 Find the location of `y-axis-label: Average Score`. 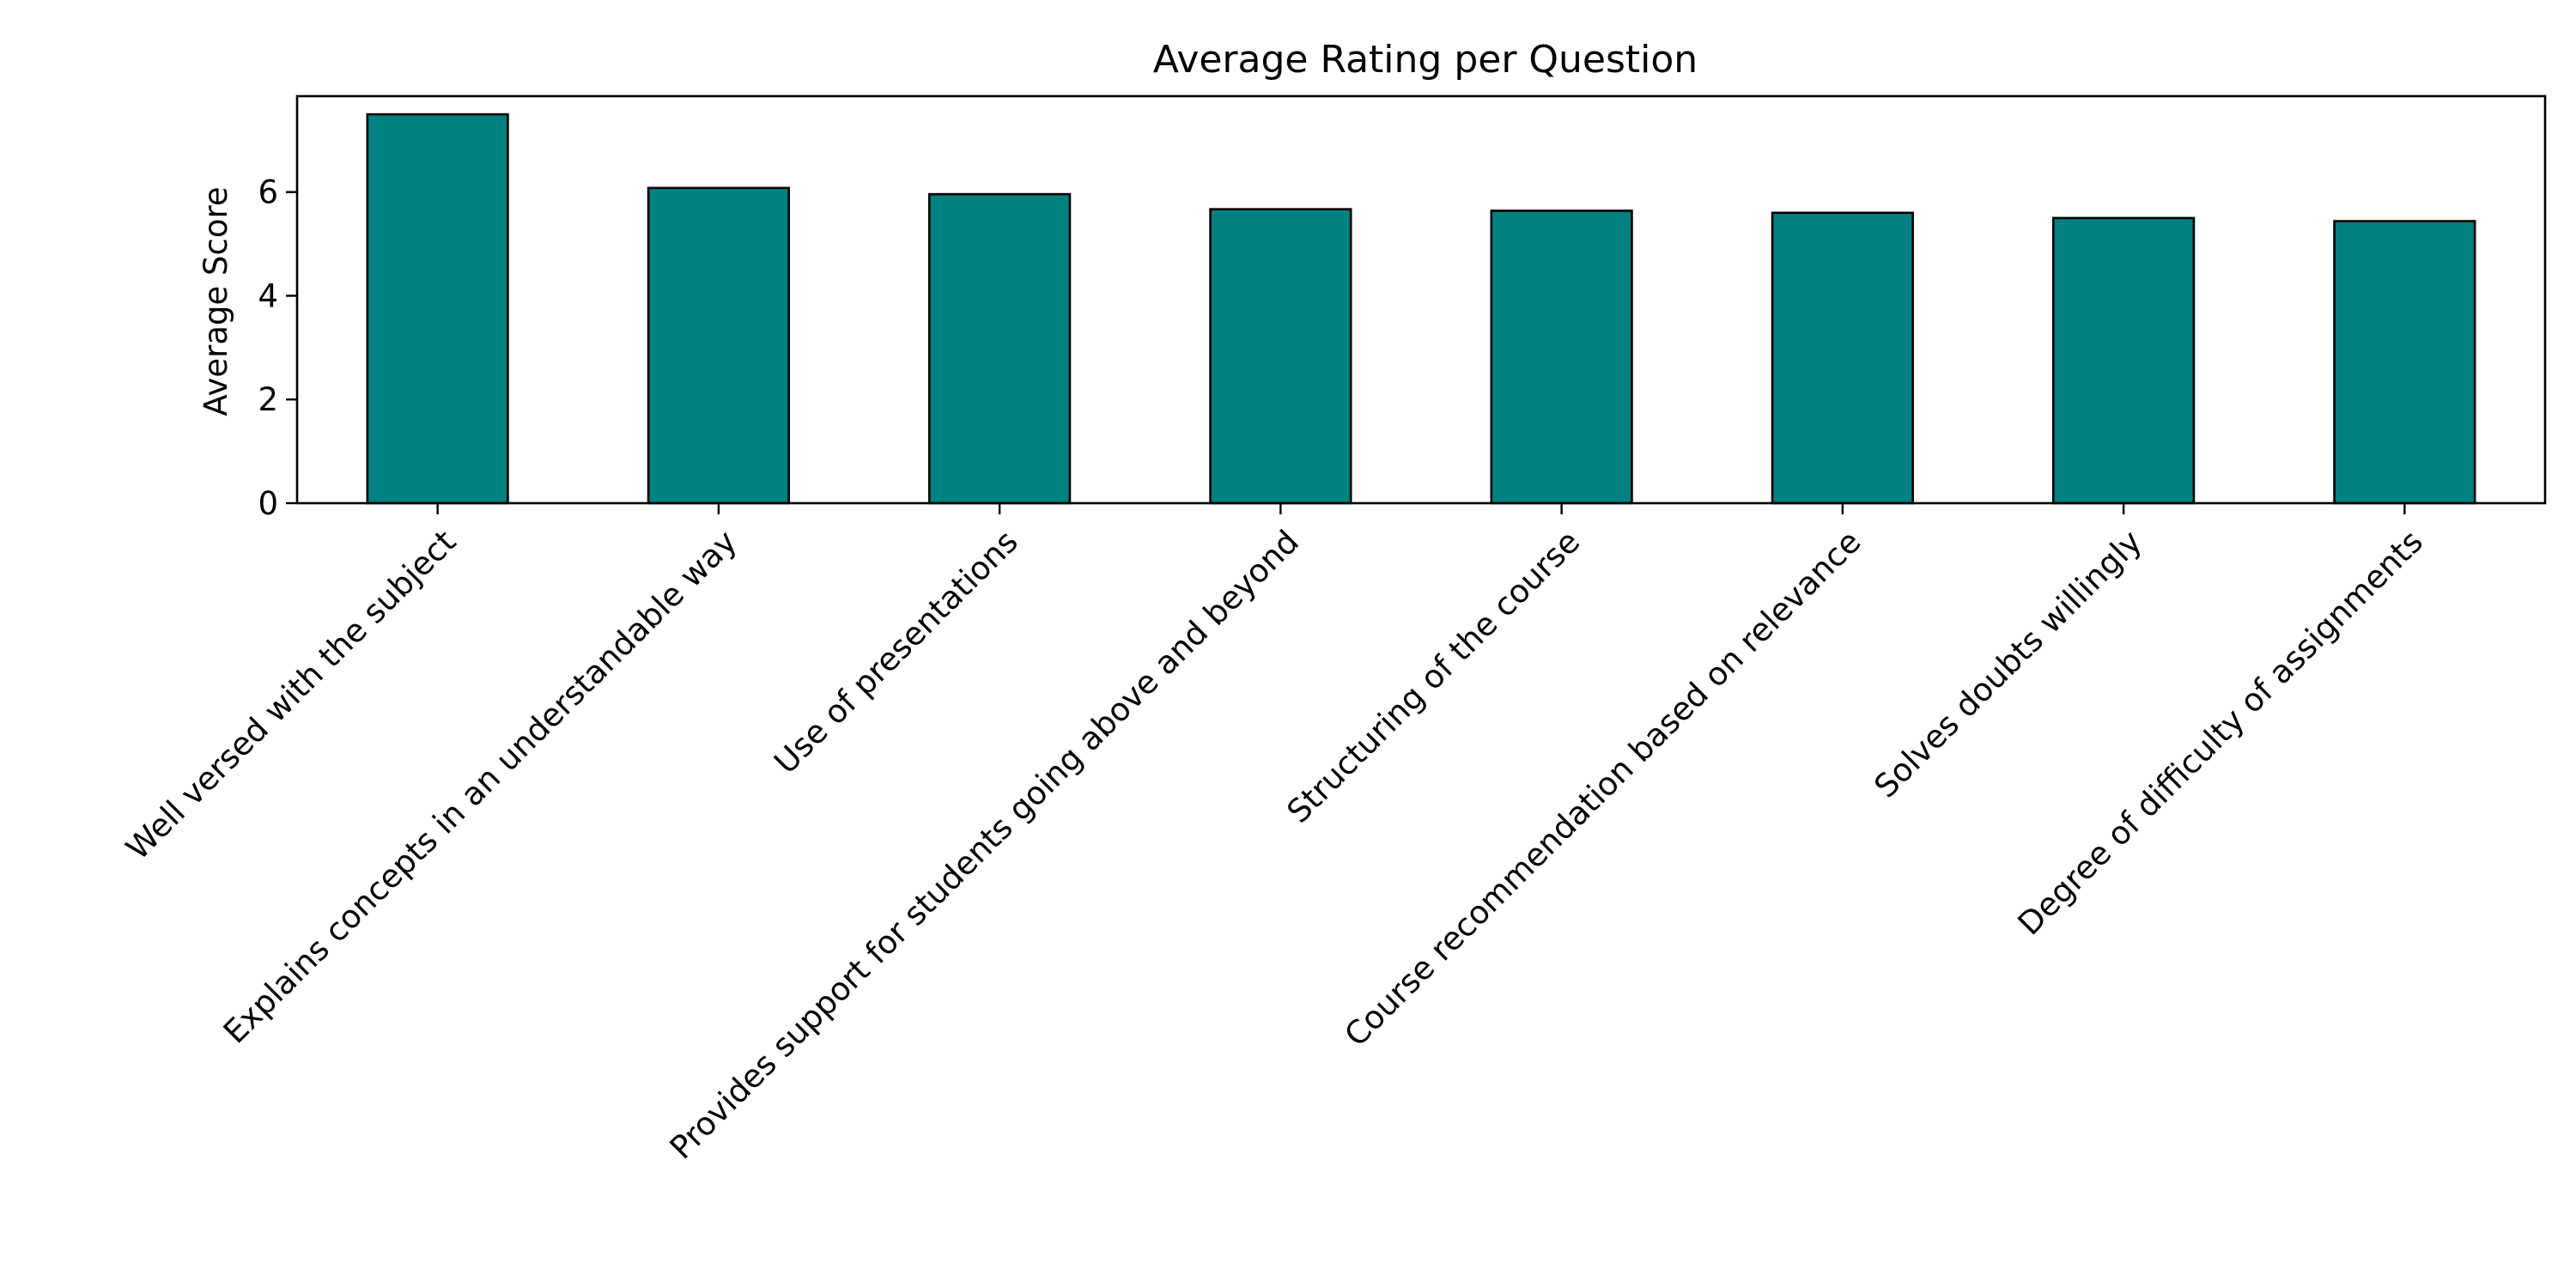

y-axis-label: Average Score is located at coordinates (215, 301).